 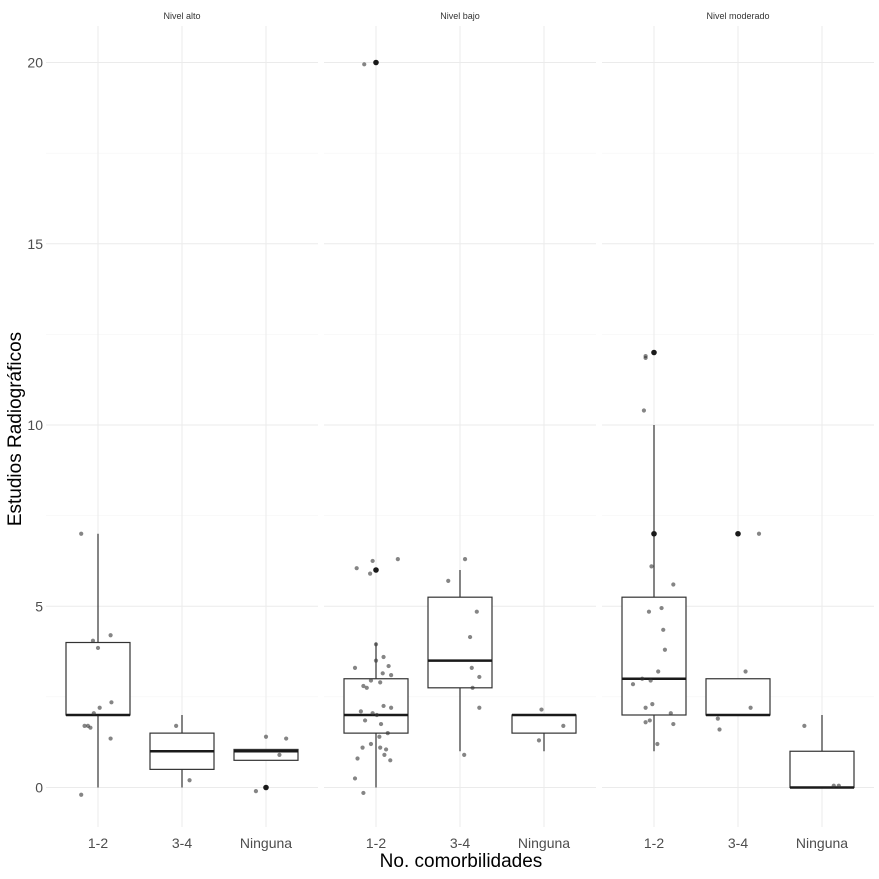 I want to click on y-axis-title: Estudios Radiográficos, so click(x=15, y=429).